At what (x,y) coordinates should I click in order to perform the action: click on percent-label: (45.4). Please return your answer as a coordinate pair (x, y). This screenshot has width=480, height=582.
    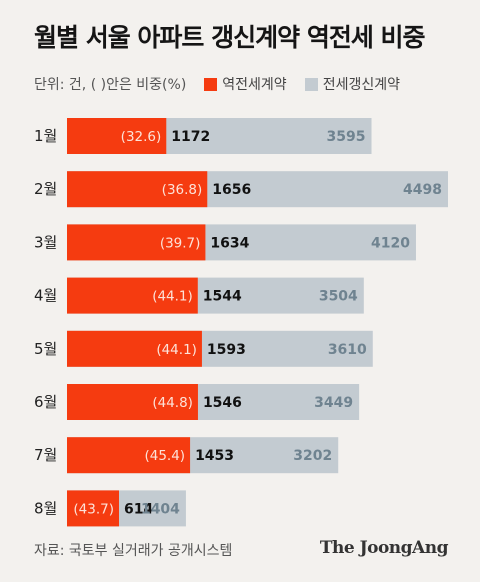
    Looking at the image, I should click on (164, 456).